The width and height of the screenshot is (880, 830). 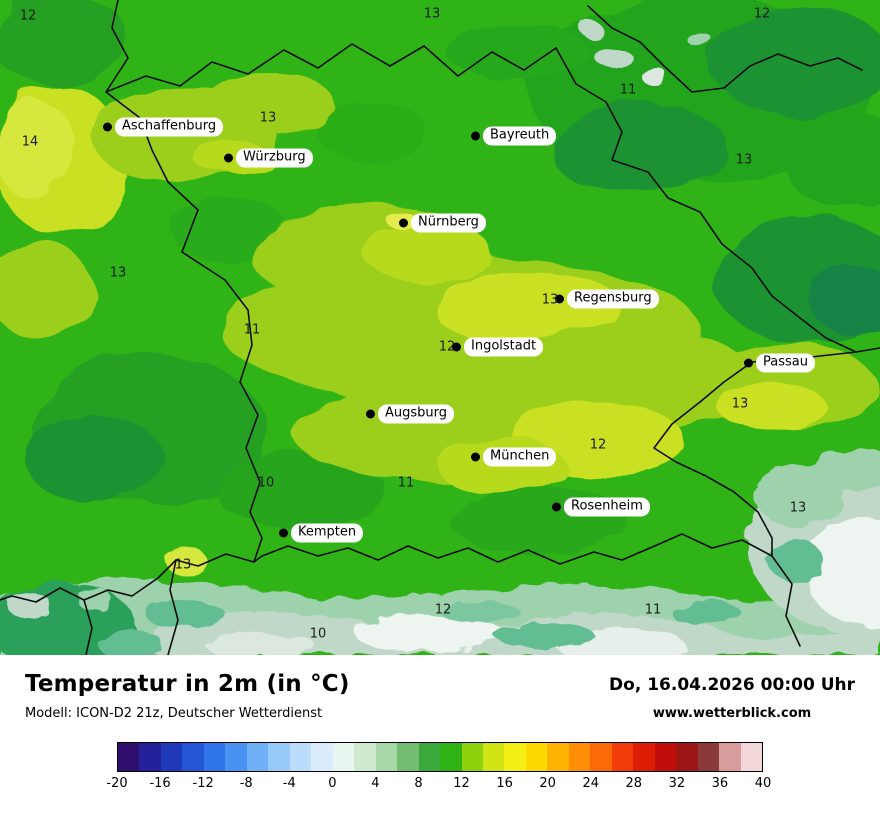 I want to click on color-scale-tick: -20, so click(x=117, y=783).